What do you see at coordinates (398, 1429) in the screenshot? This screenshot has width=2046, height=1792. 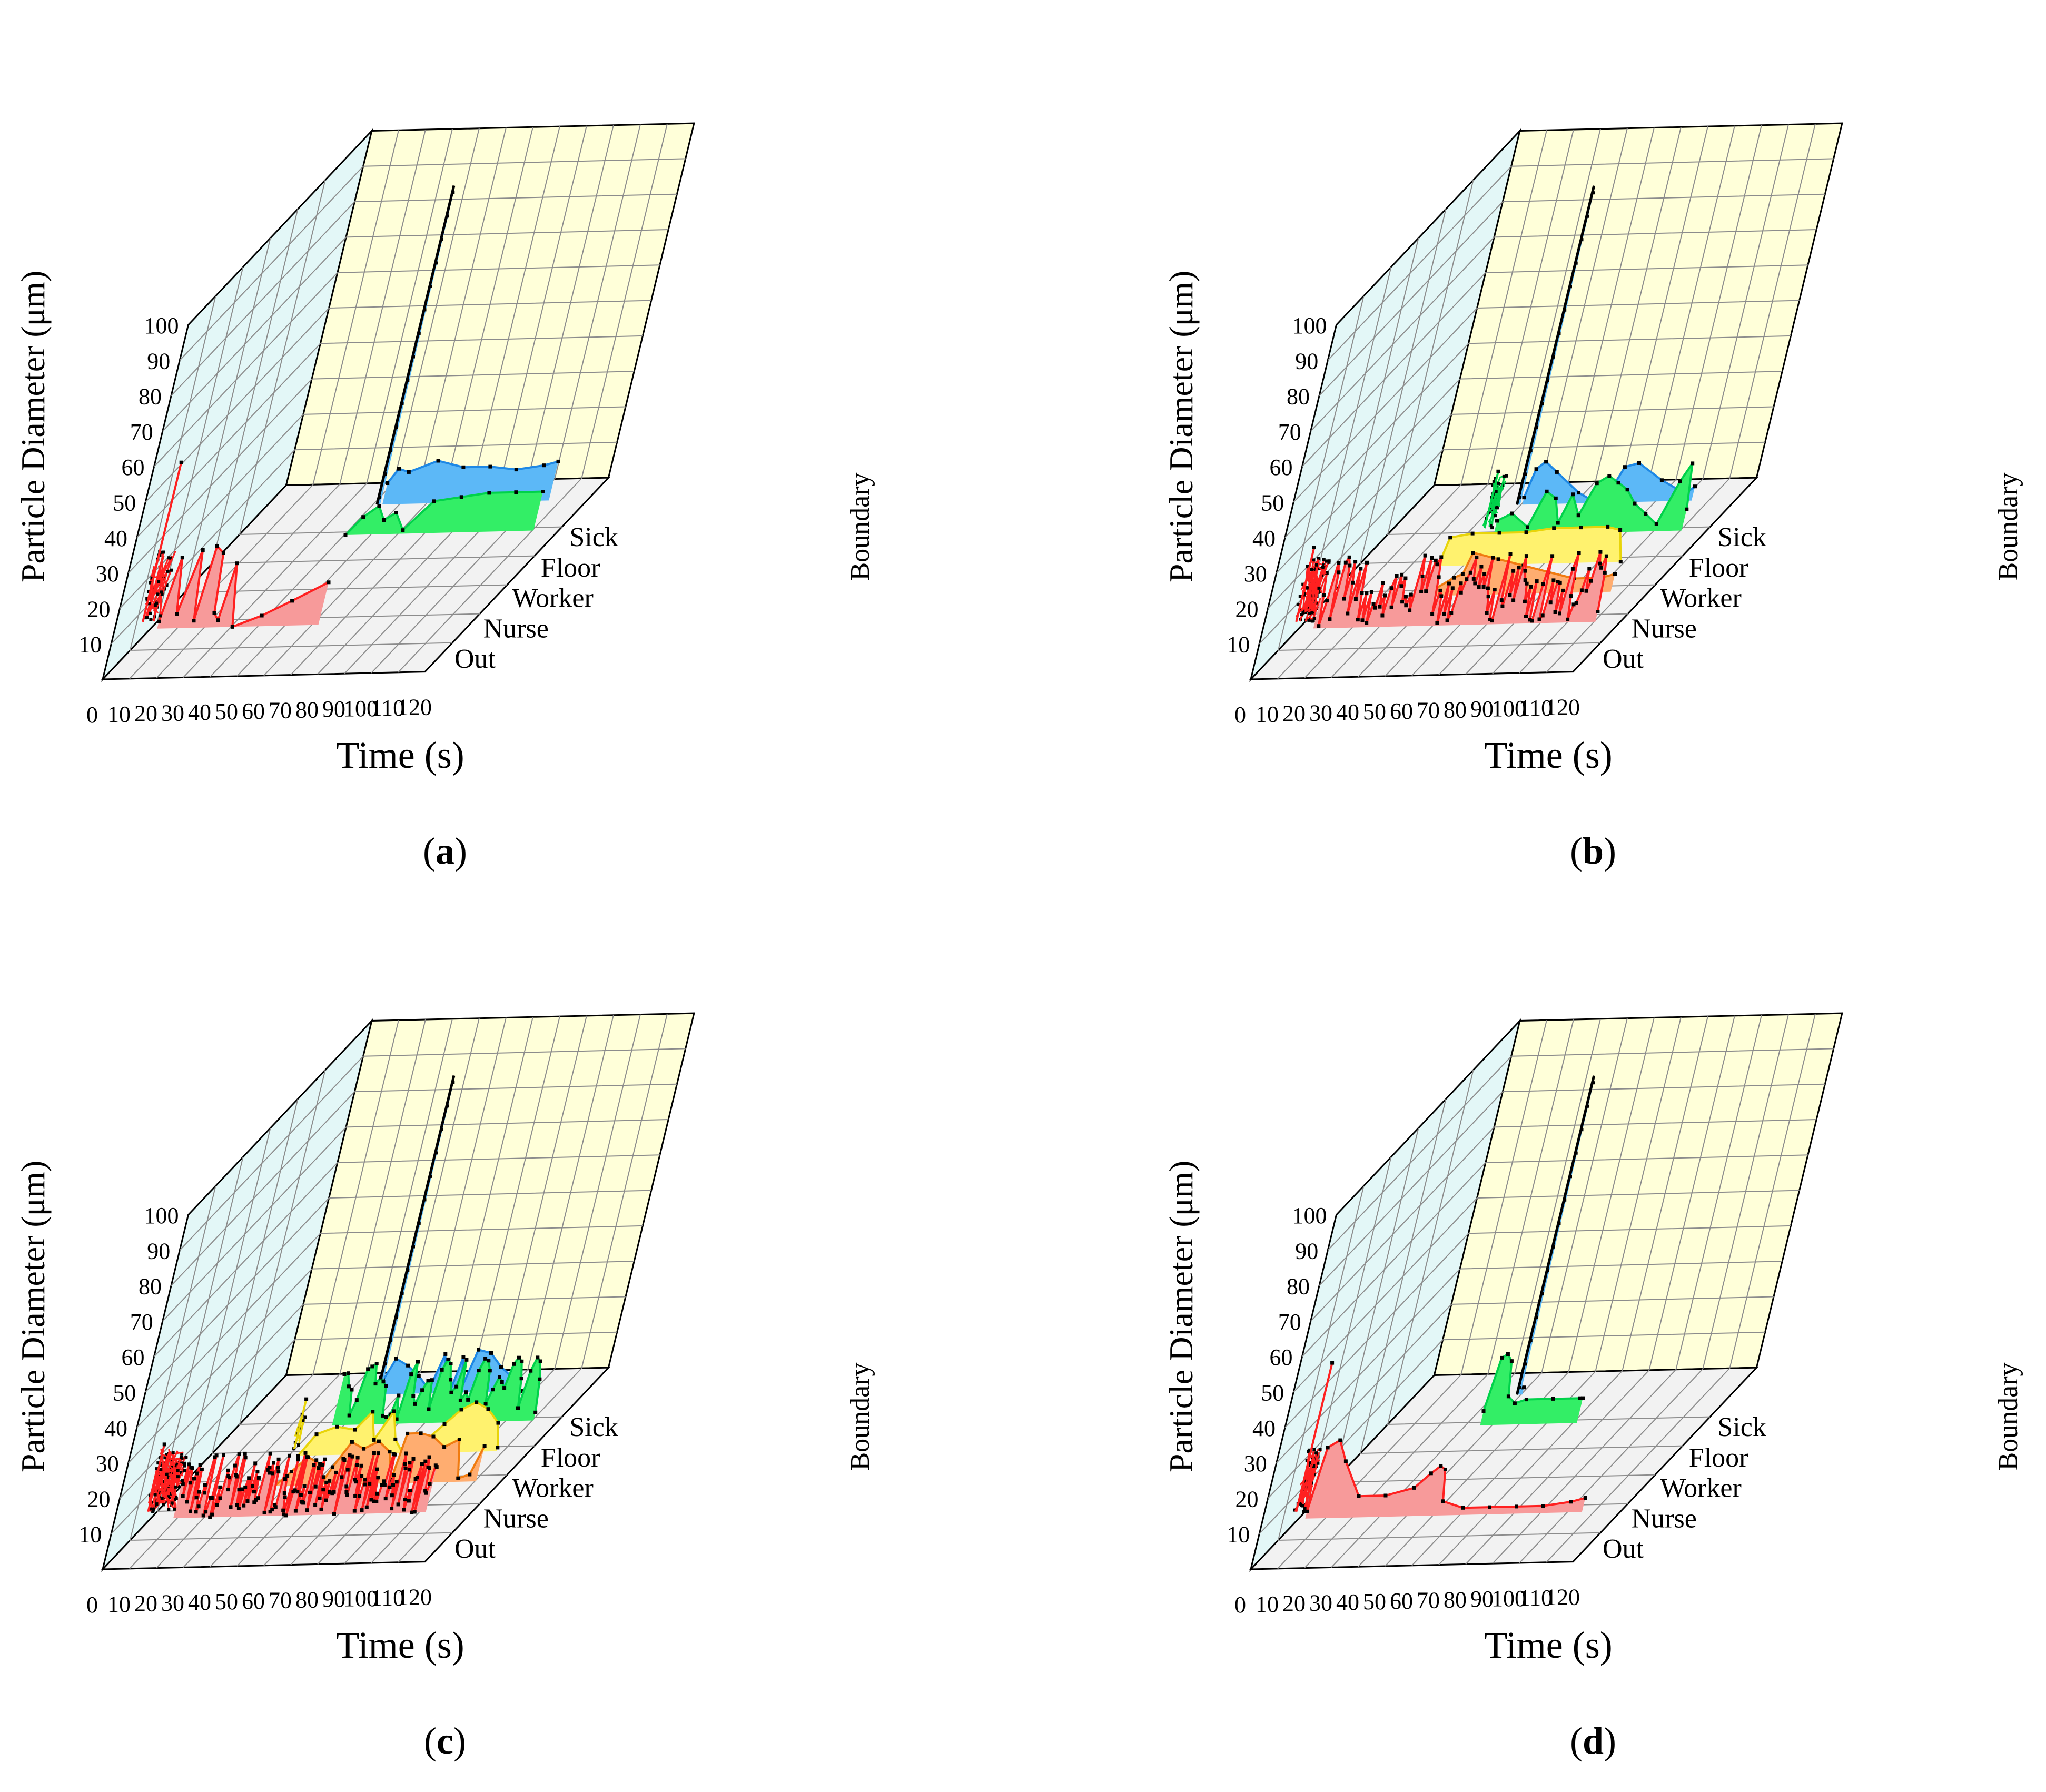 I see `series-area-worker` at bounding box center [398, 1429].